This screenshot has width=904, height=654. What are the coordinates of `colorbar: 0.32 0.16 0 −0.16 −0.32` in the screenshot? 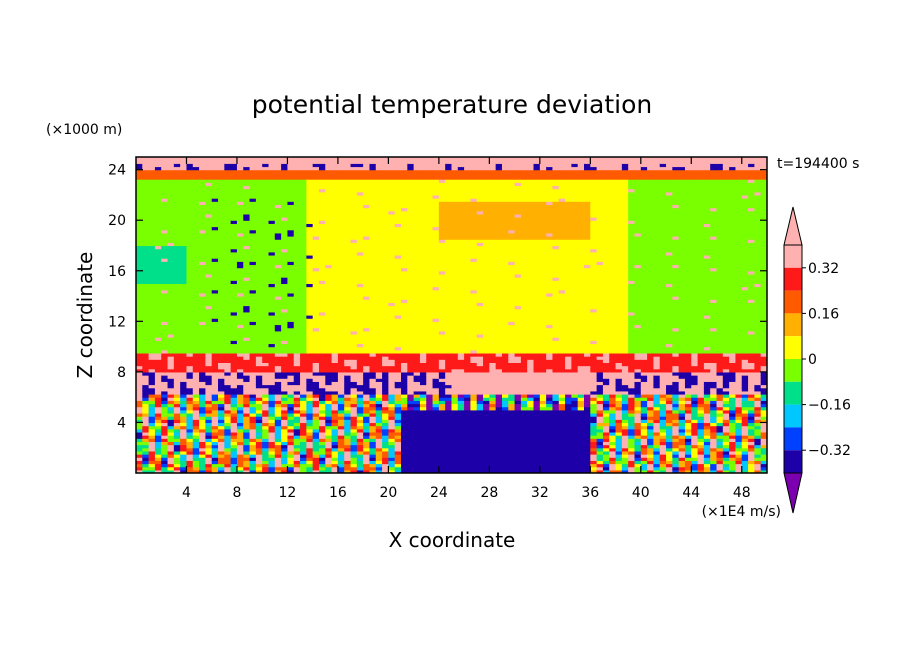 It's located at (817, 360).